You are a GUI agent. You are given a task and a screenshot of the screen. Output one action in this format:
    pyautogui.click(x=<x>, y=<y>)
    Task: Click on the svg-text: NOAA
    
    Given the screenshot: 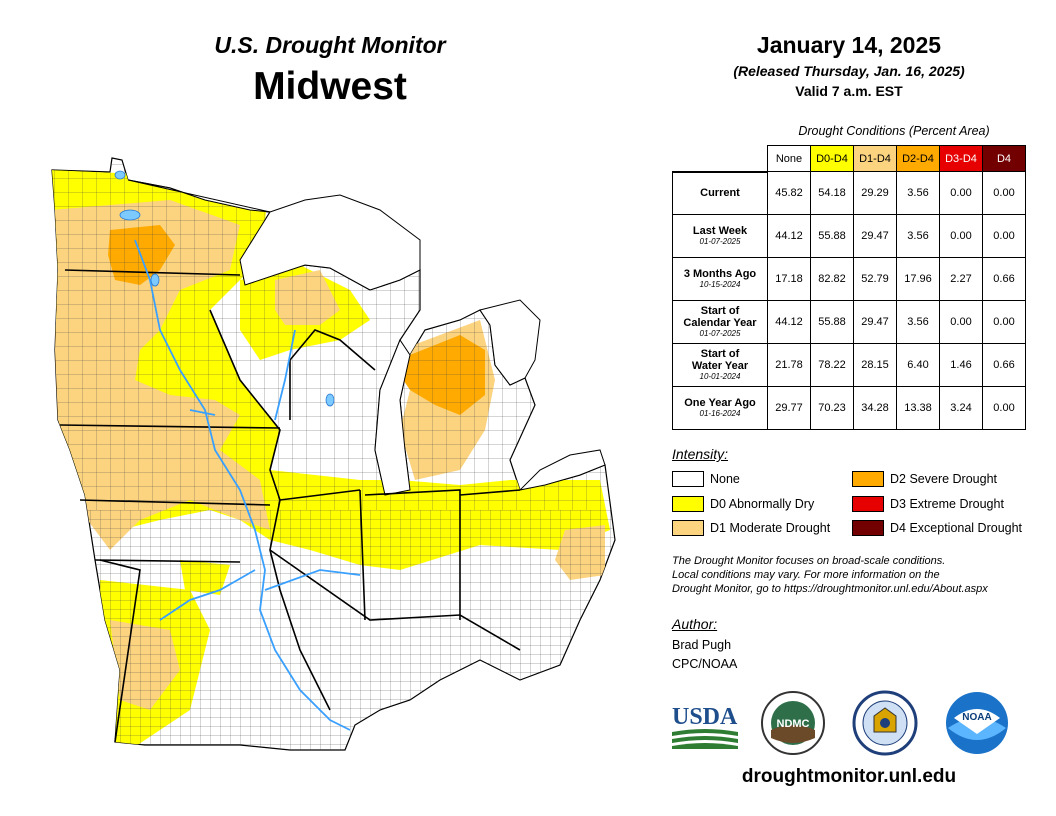 What is the action you would take?
    pyautogui.click(x=976, y=717)
    